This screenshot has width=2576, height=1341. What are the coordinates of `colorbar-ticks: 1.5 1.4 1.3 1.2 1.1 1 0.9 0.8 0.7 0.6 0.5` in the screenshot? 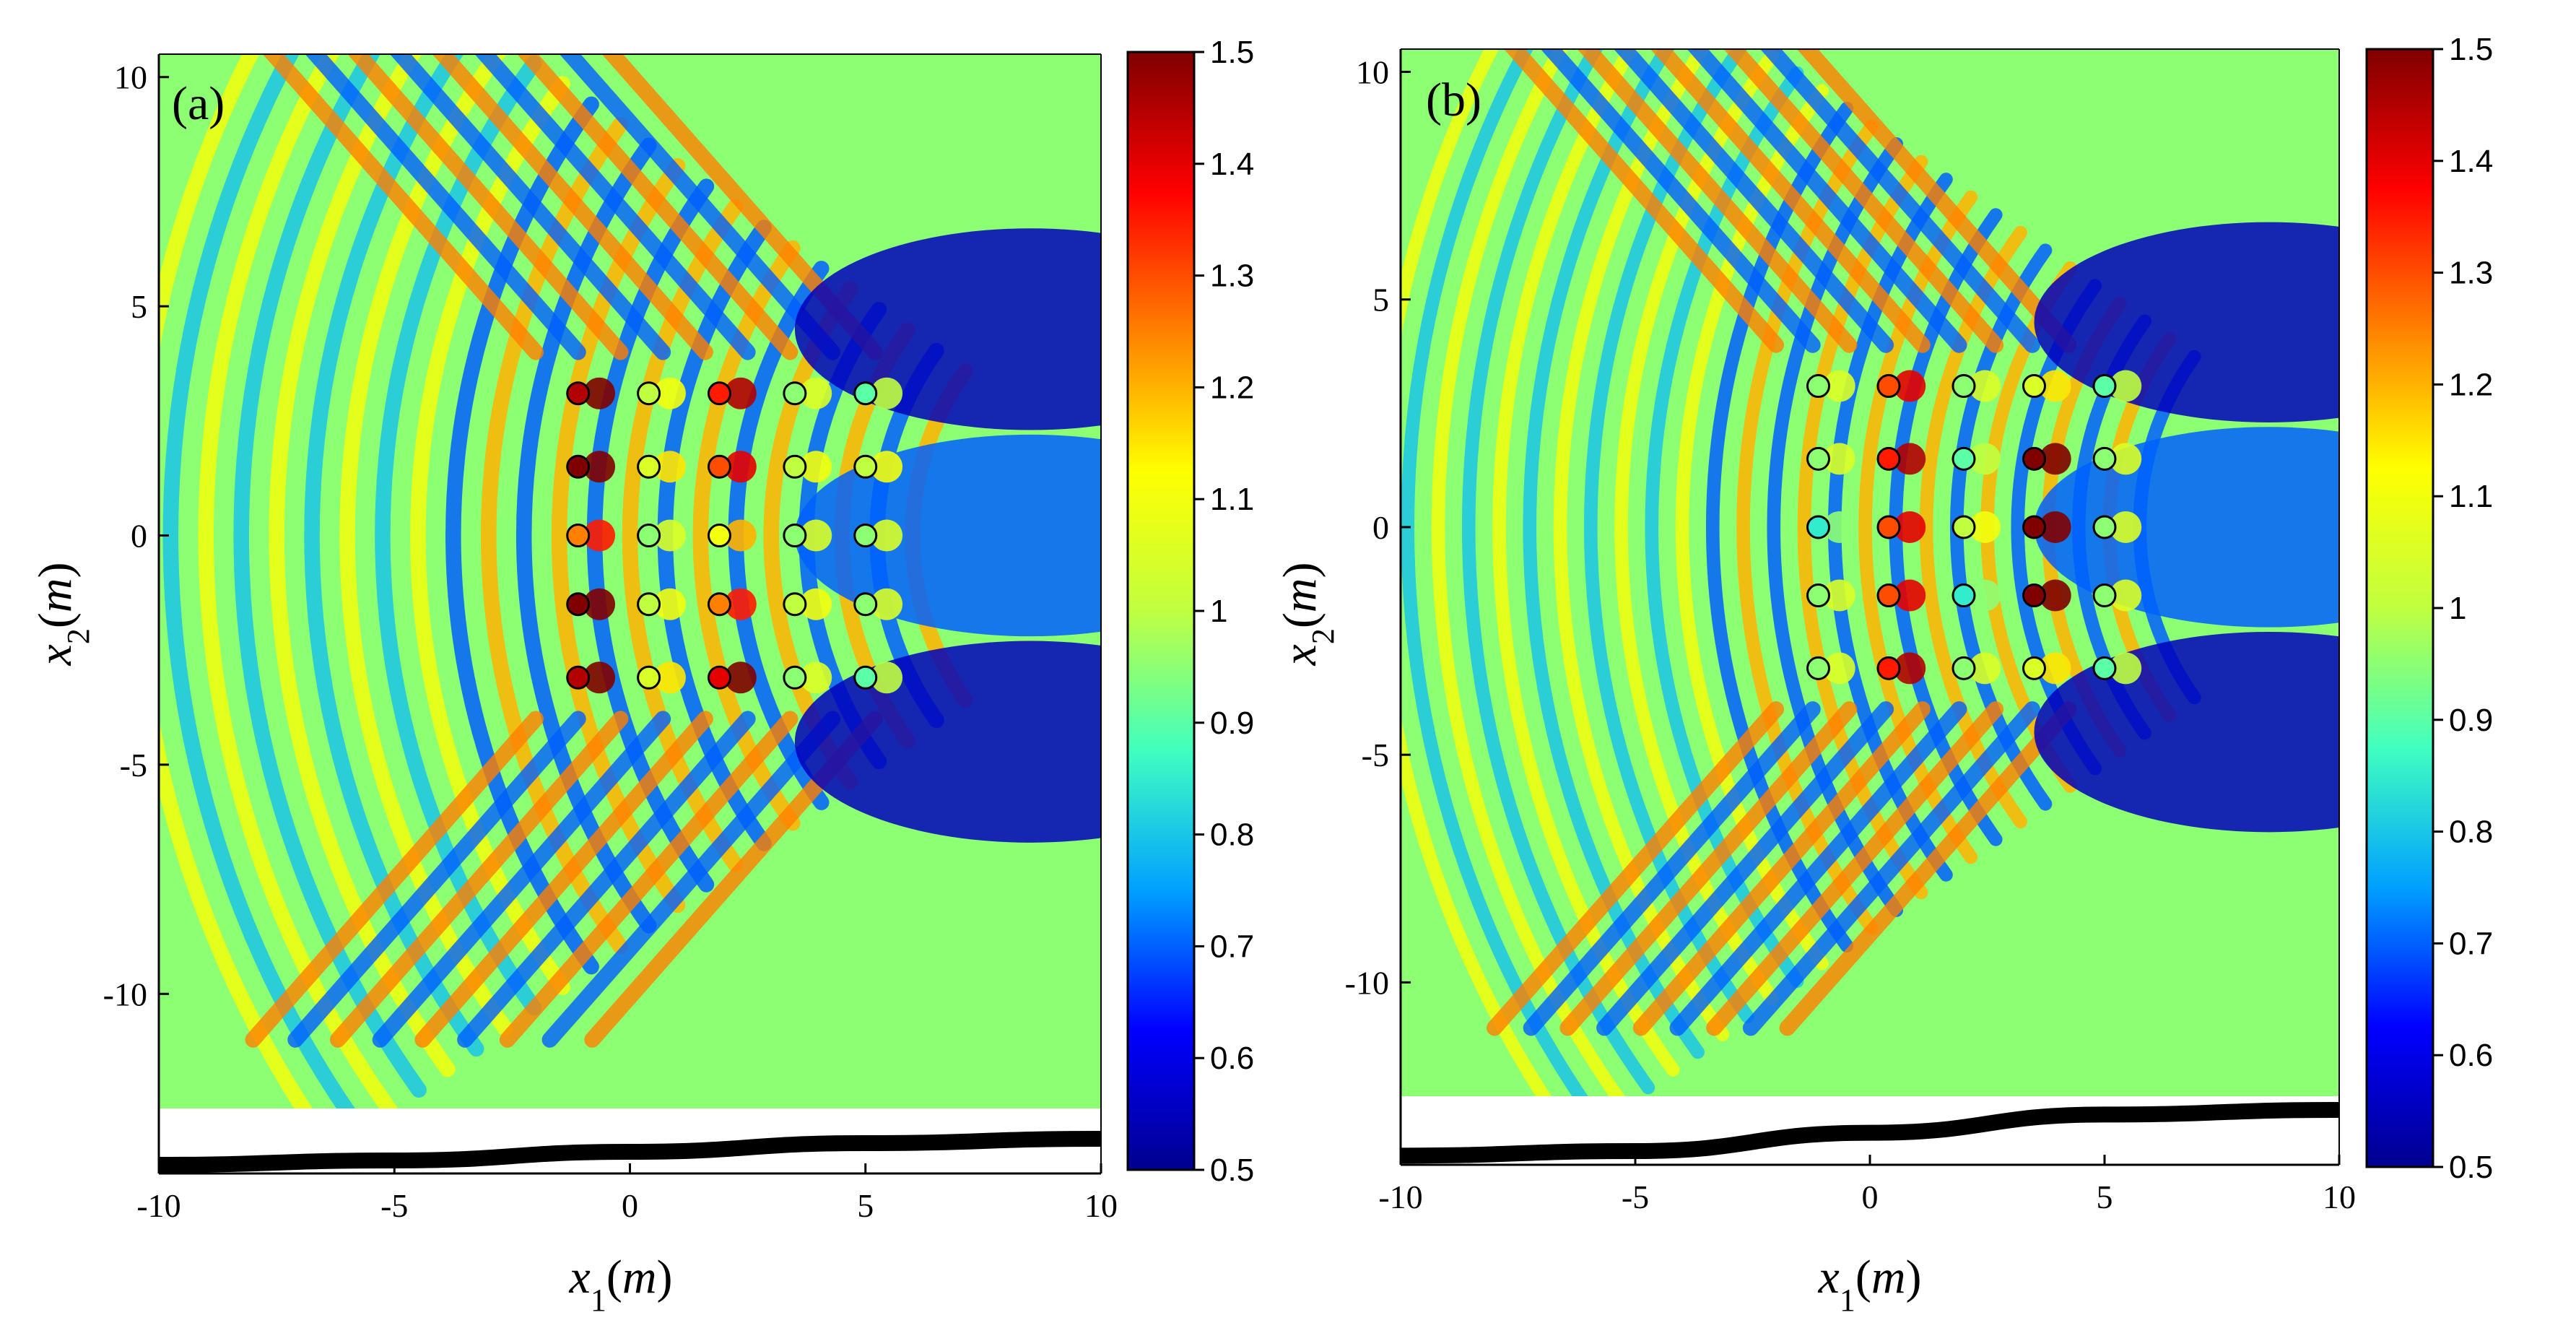 It's located at (2463, 608).